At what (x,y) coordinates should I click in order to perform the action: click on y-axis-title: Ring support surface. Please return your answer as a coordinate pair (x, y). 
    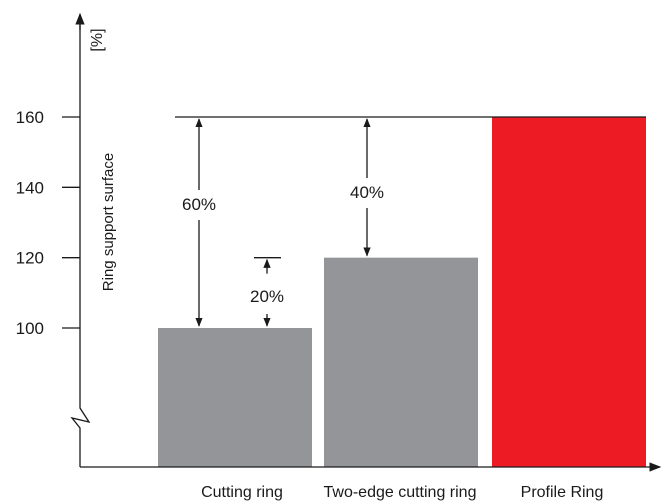
    Looking at the image, I should click on (108, 222).